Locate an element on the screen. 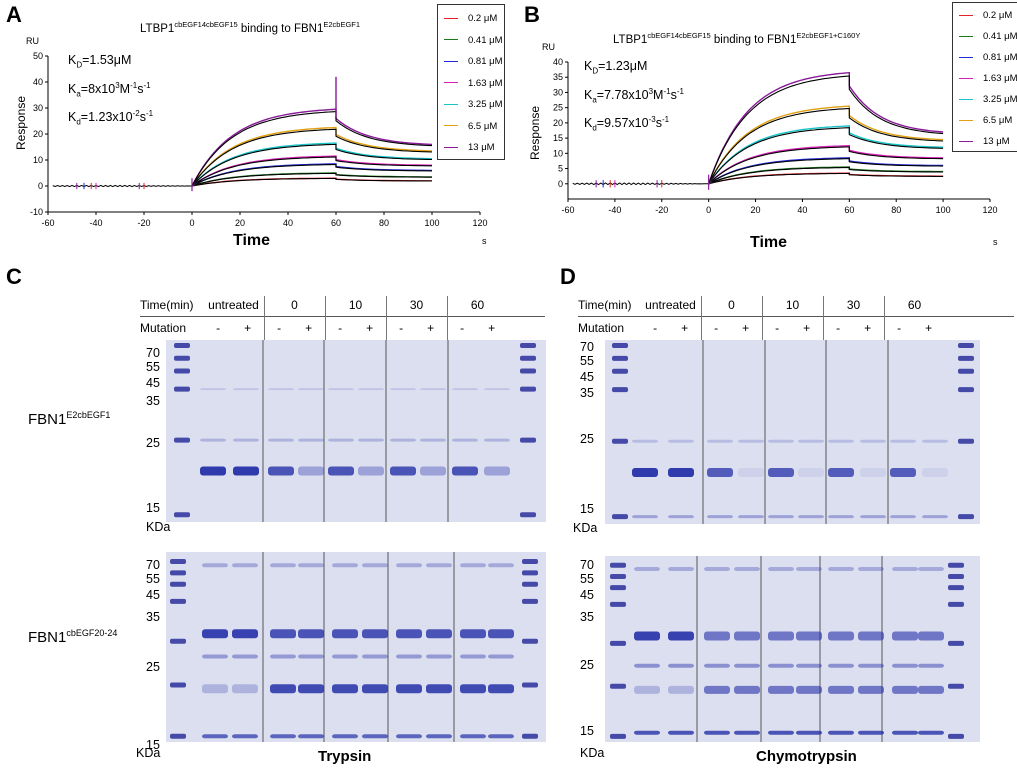 The width and height of the screenshot is (1017, 769). legend-entry: 1.63 μM is located at coordinates (473, 83).